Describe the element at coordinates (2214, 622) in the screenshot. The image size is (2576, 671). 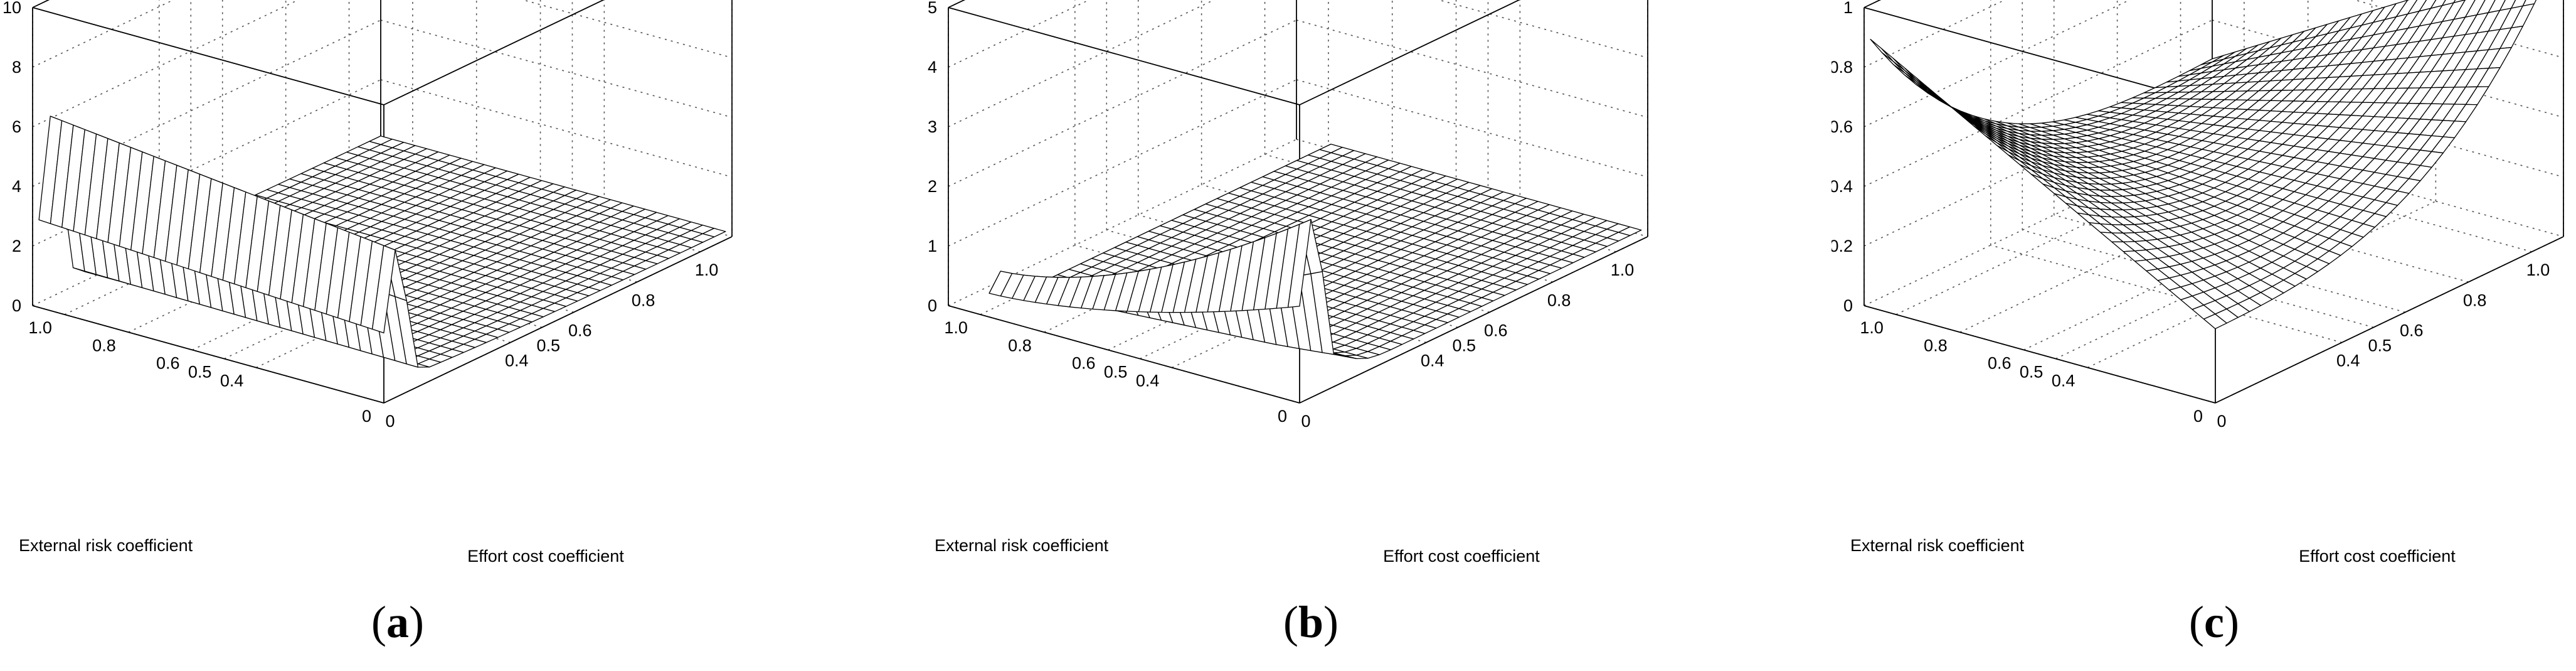
I see `caption-c: (c)` at that location.